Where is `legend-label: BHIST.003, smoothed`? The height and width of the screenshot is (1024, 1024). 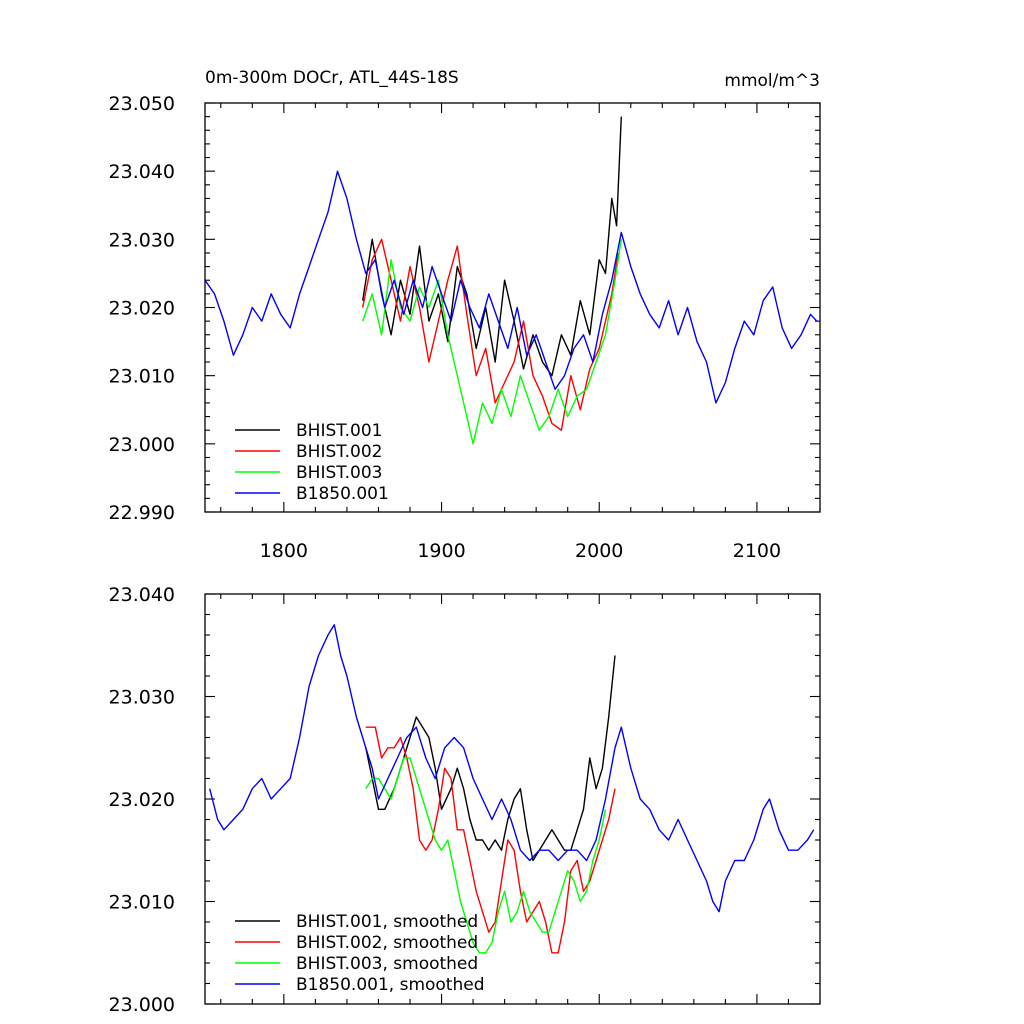
legend-label: BHIST.003, smoothed is located at coordinates (387, 964).